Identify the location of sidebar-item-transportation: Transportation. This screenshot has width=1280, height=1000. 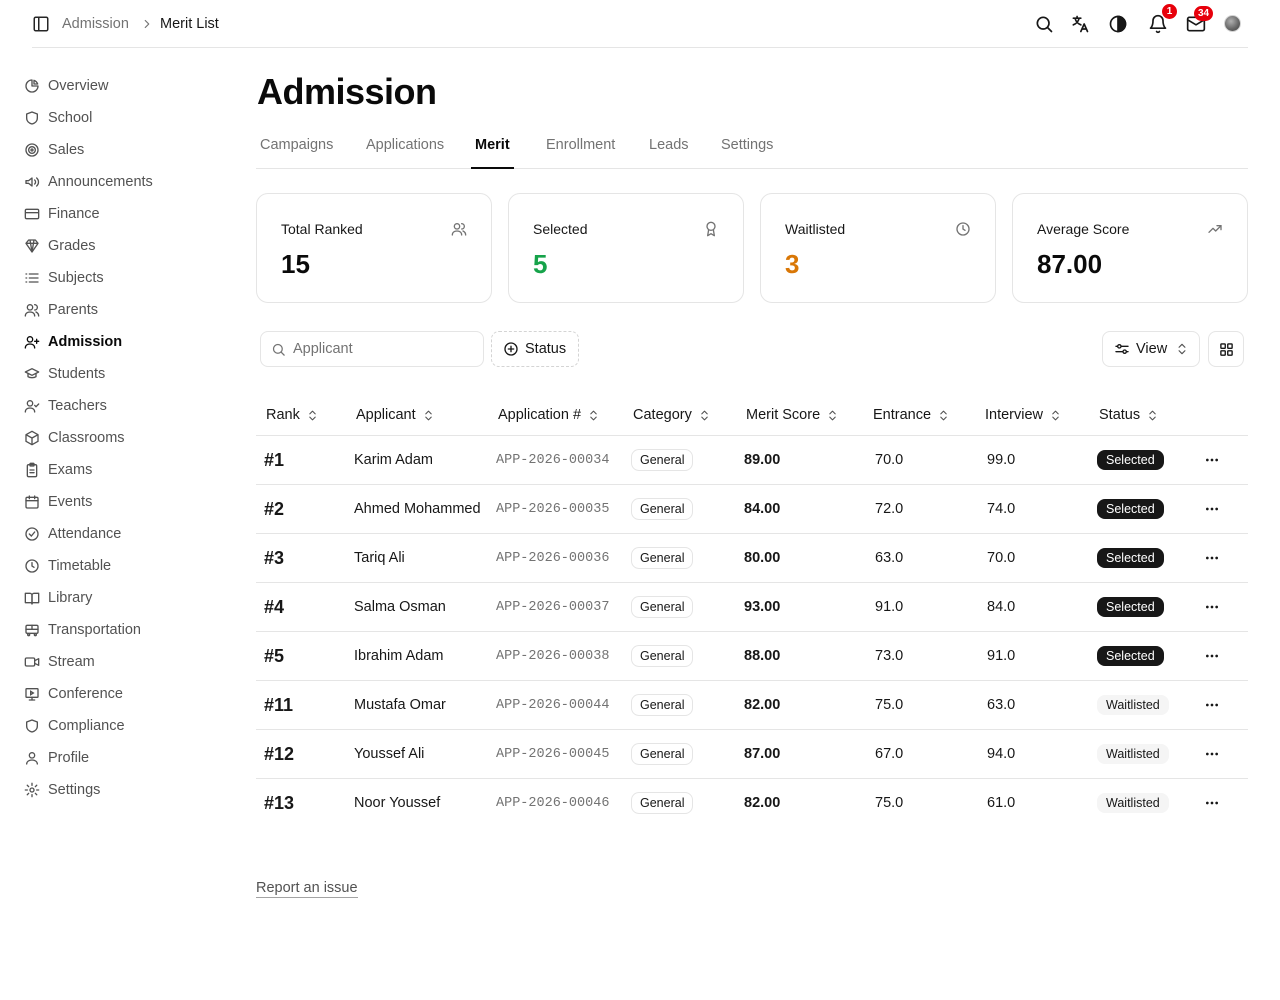
(82, 630).